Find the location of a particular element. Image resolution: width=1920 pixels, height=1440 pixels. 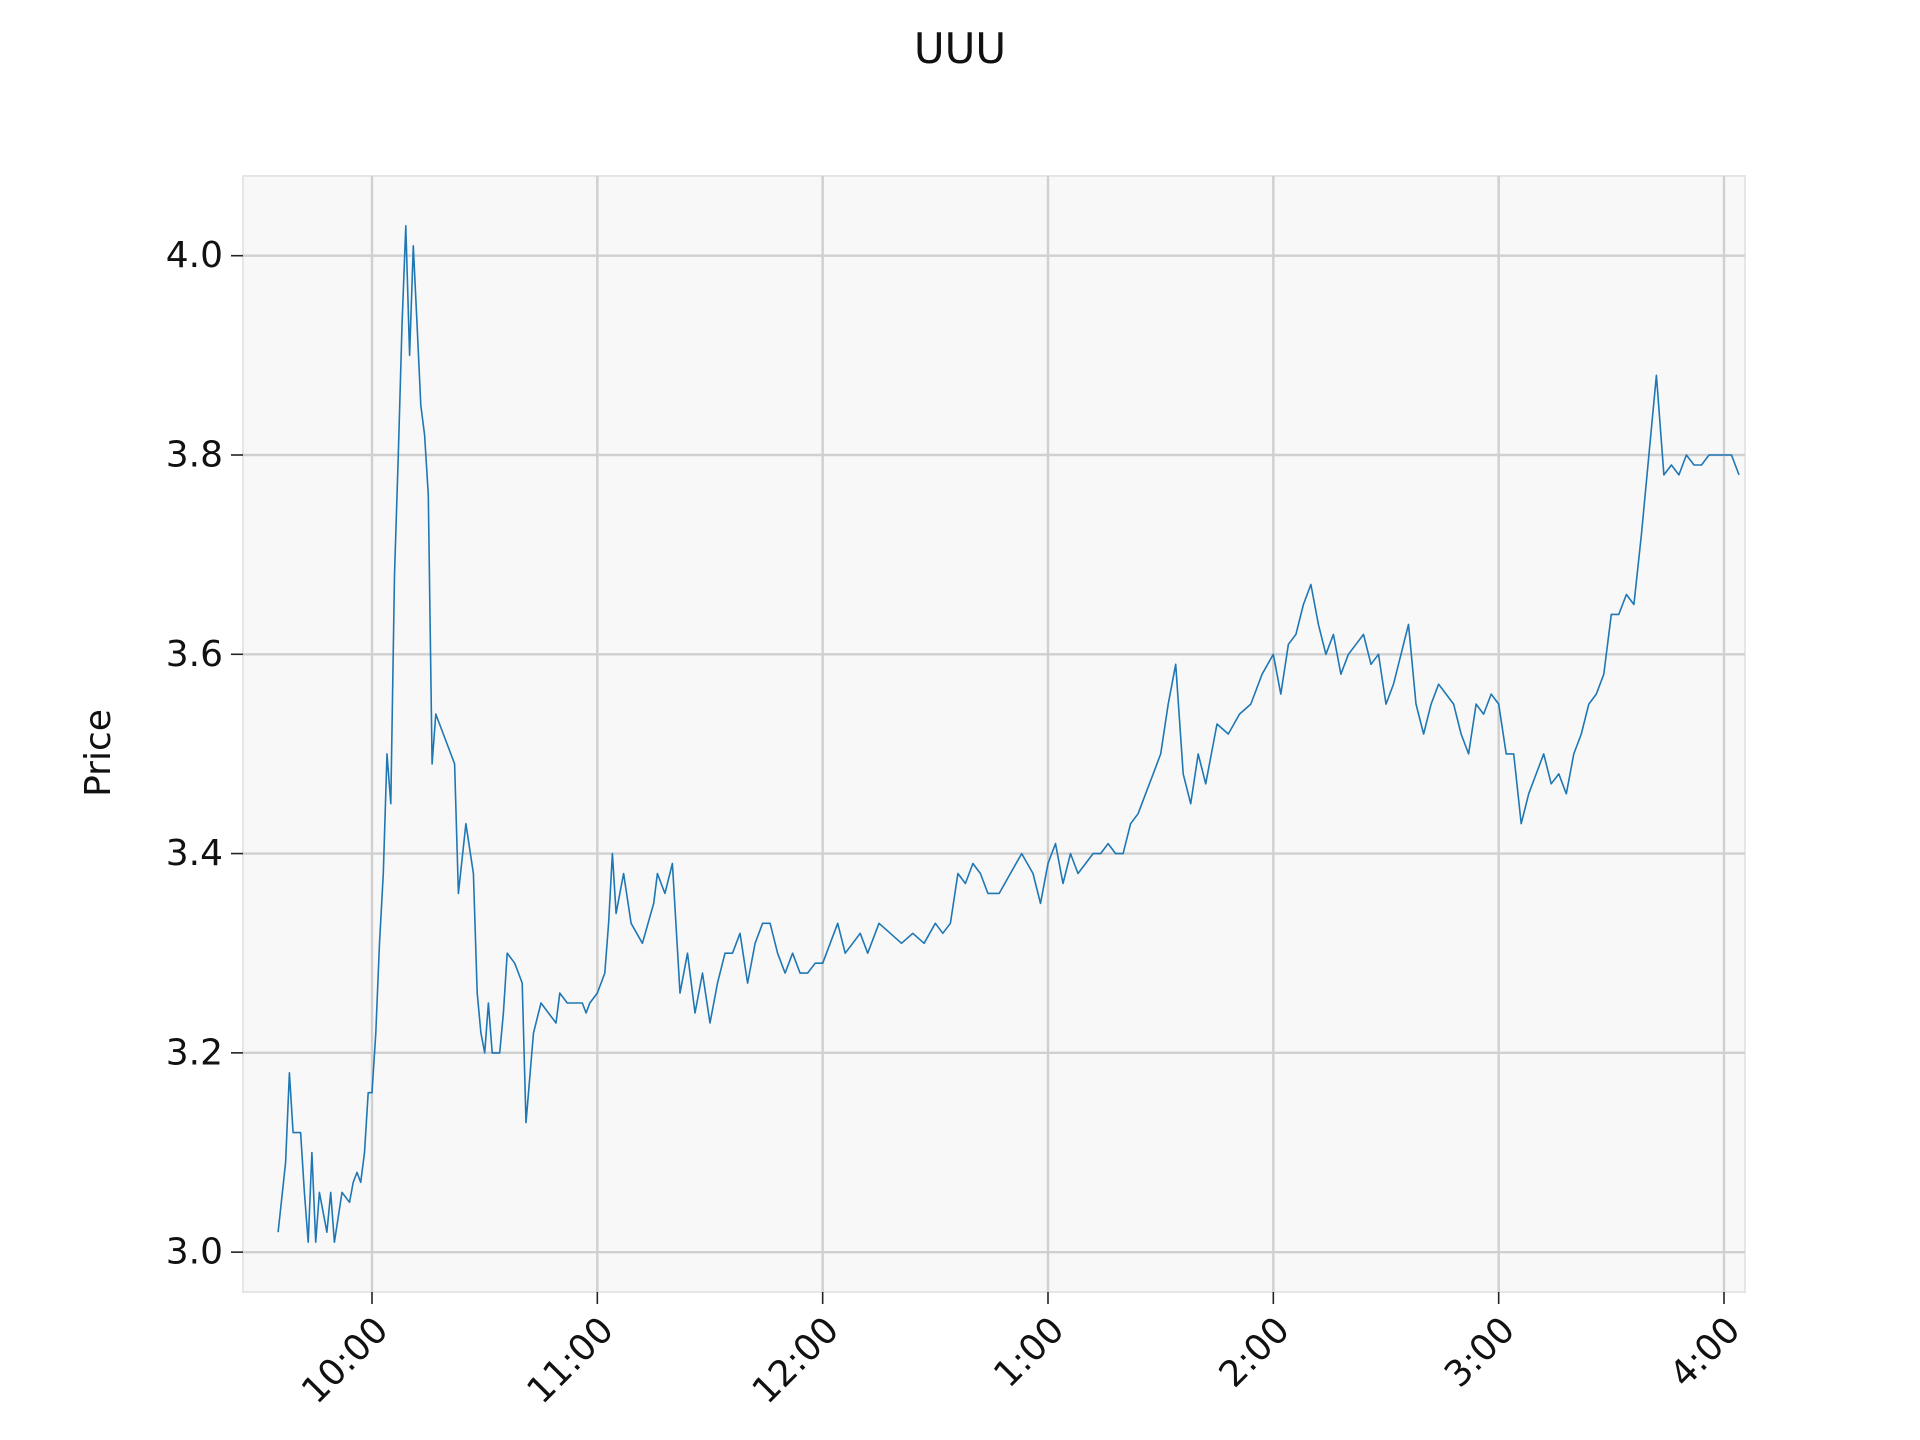

y-tick-label: 3.0 is located at coordinates (194, 1252).